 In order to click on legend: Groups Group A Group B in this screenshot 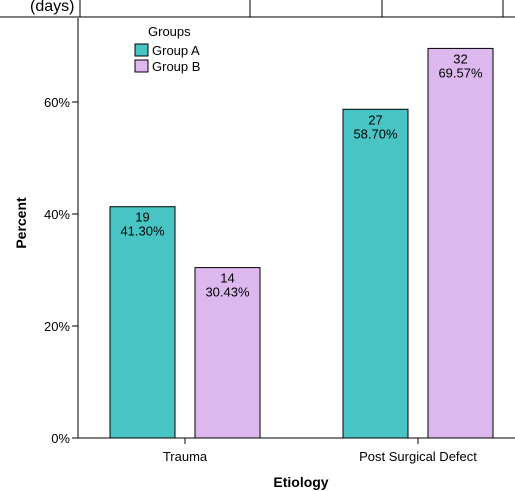, I will do `click(167, 49)`.